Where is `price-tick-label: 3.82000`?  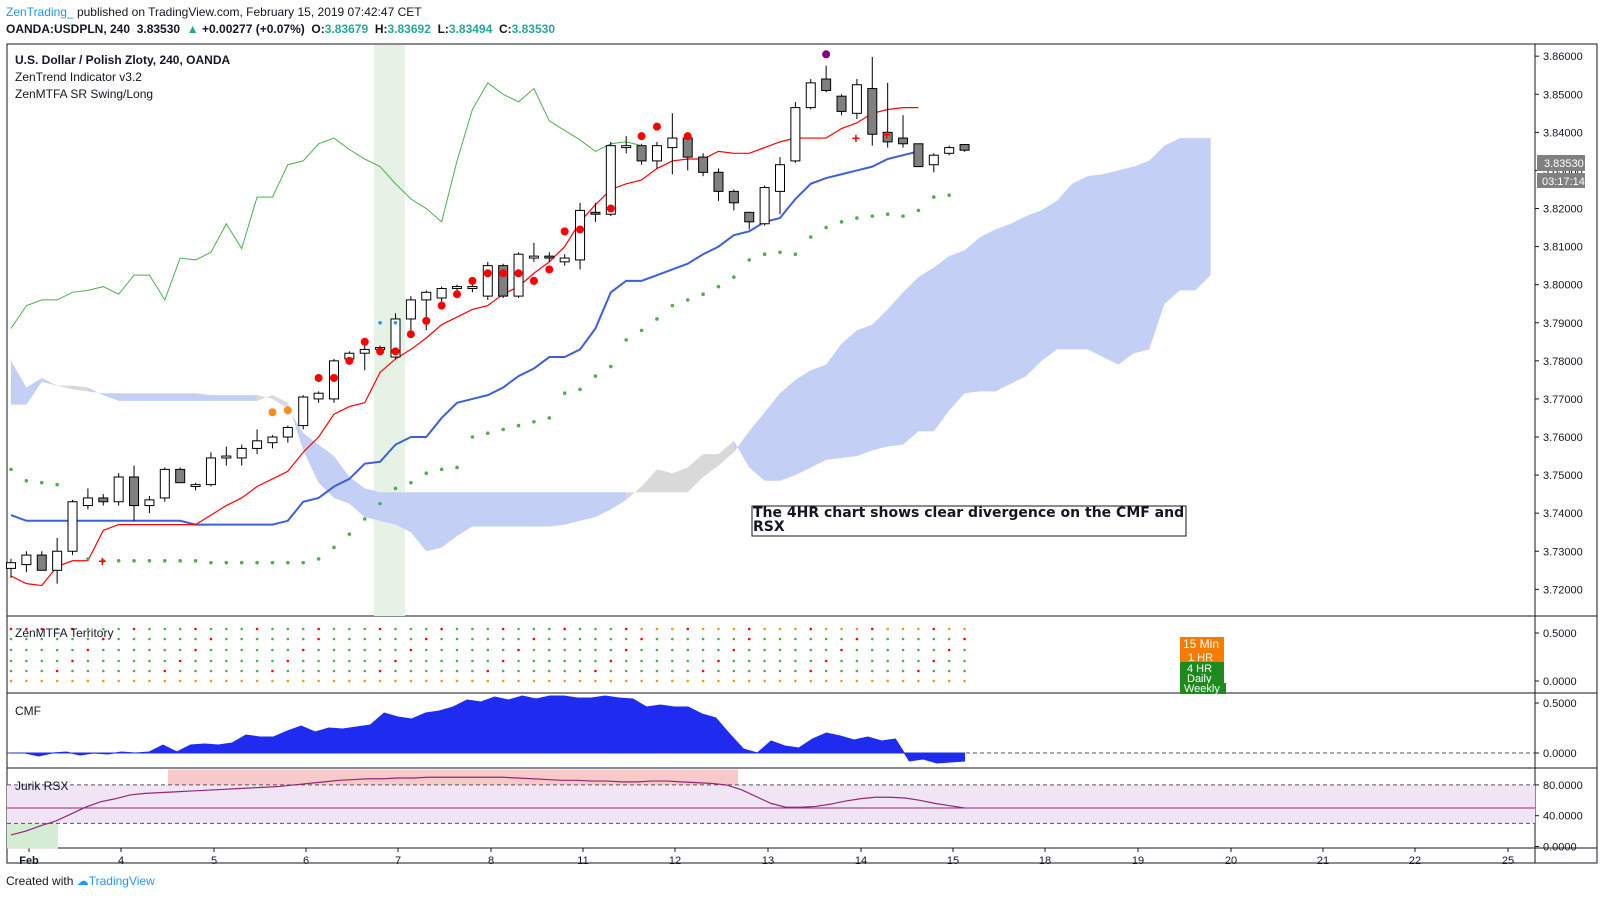
price-tick-label: 3.82000 is located at coordinates (1563, 210).